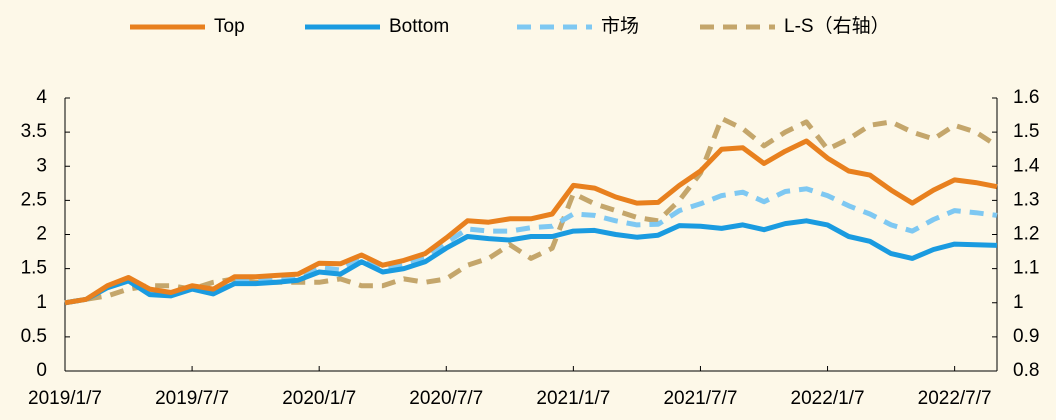 The width and height of the screenshot is (1056, 420). What do you see at coordinates (837, 26) in the screenshot?
I see `legend-label: L-S（右轴）` at bounding box center [837, 26].